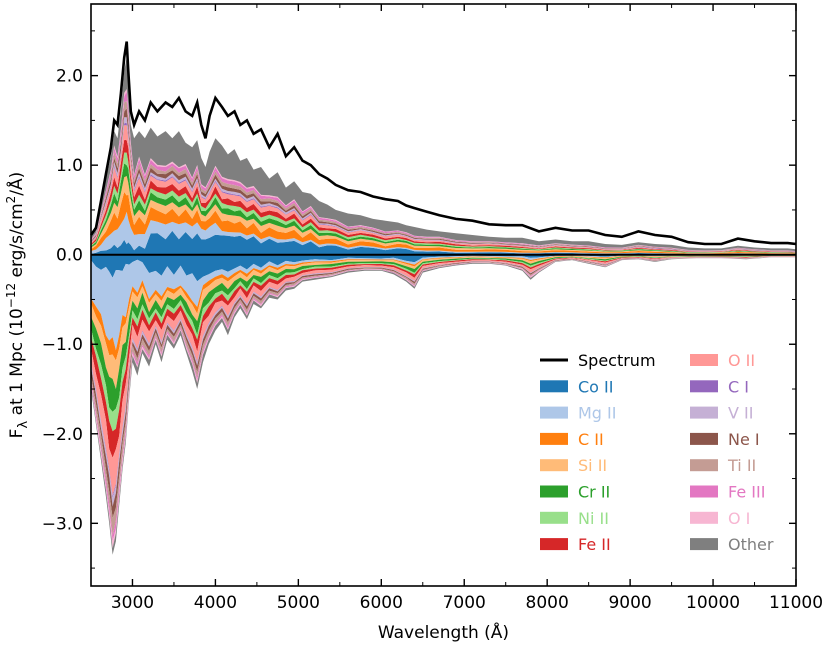 The height and width of the screenshot is (648, 830). What do you see at coordinates (464, 603) in the screenshot?
I see `x-tick-label: 7000` at bounding box center [464, 603].